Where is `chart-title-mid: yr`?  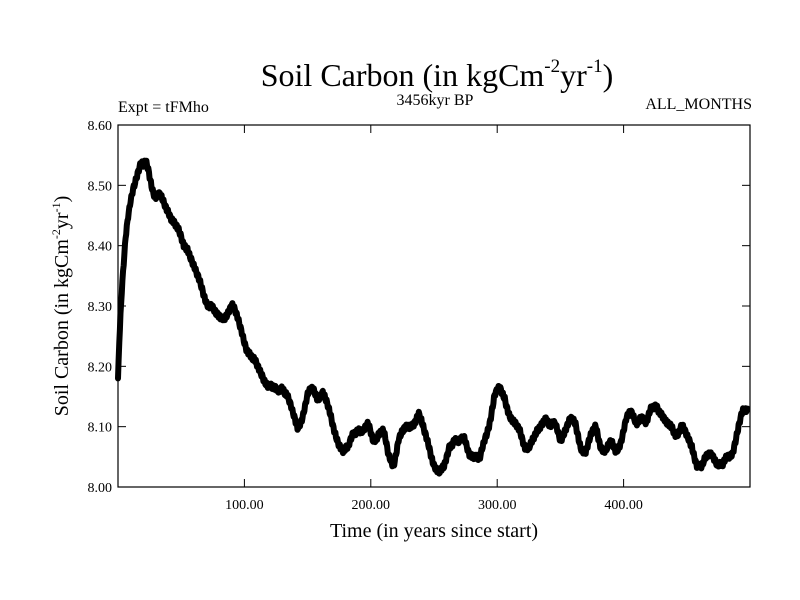
chart-title-mid: yr is located at coordinates (573, 75).